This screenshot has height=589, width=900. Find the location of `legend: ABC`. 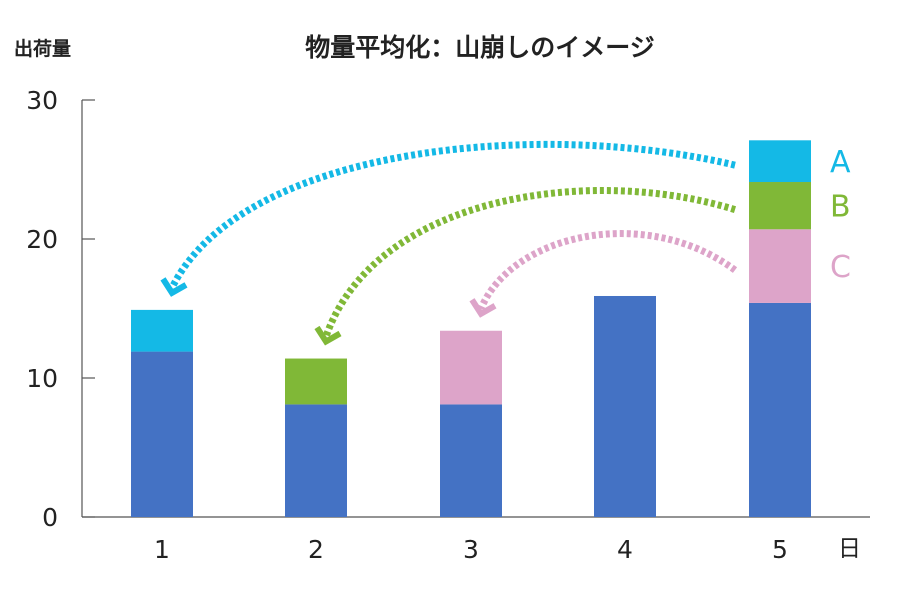

legend: ABC is located at coordinates (840, 215).